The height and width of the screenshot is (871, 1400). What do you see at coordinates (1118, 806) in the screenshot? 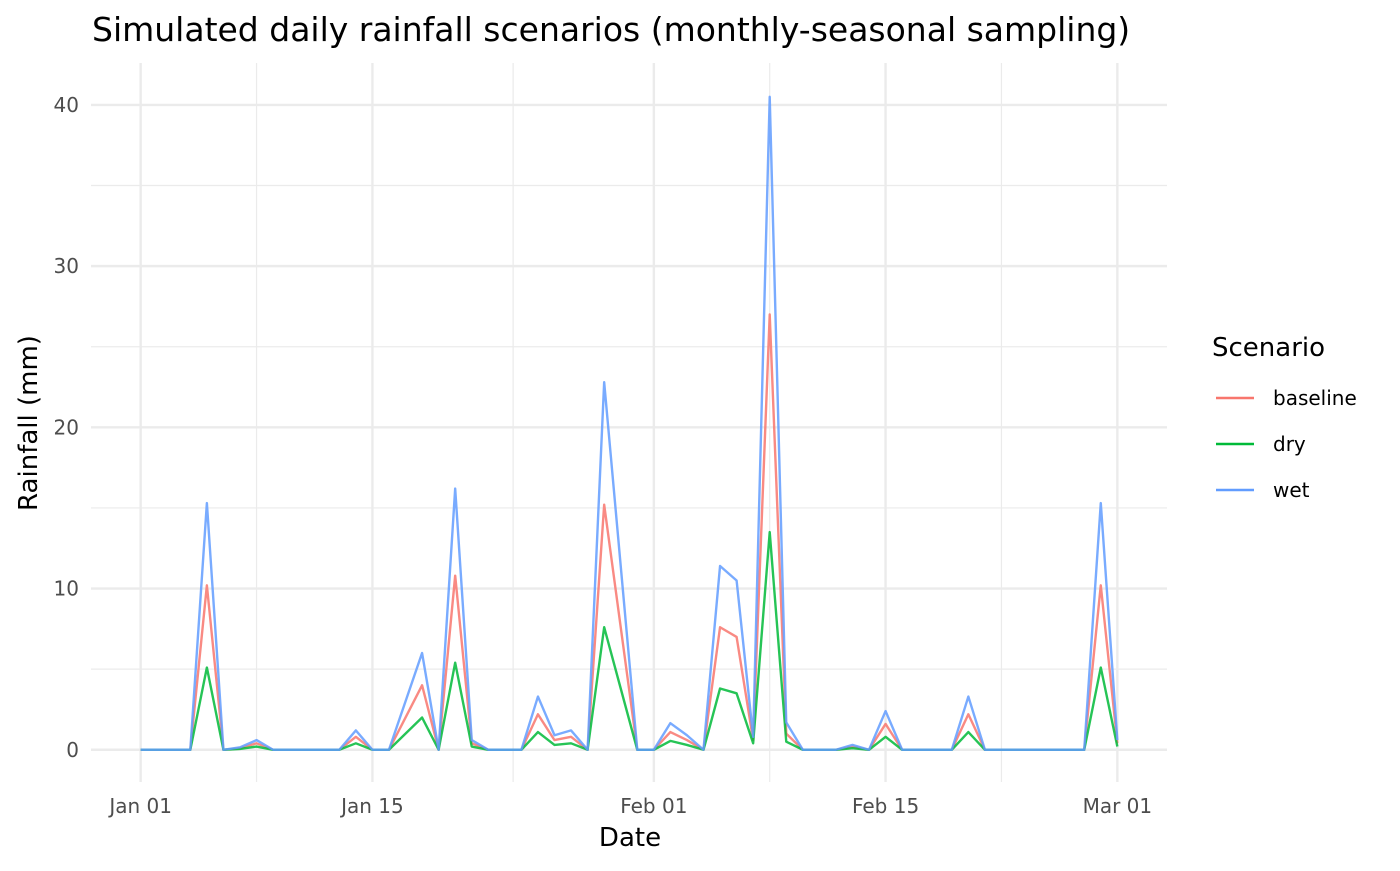
I see `x-tick-label: Mar 01` at bounding box center [1118, 806].